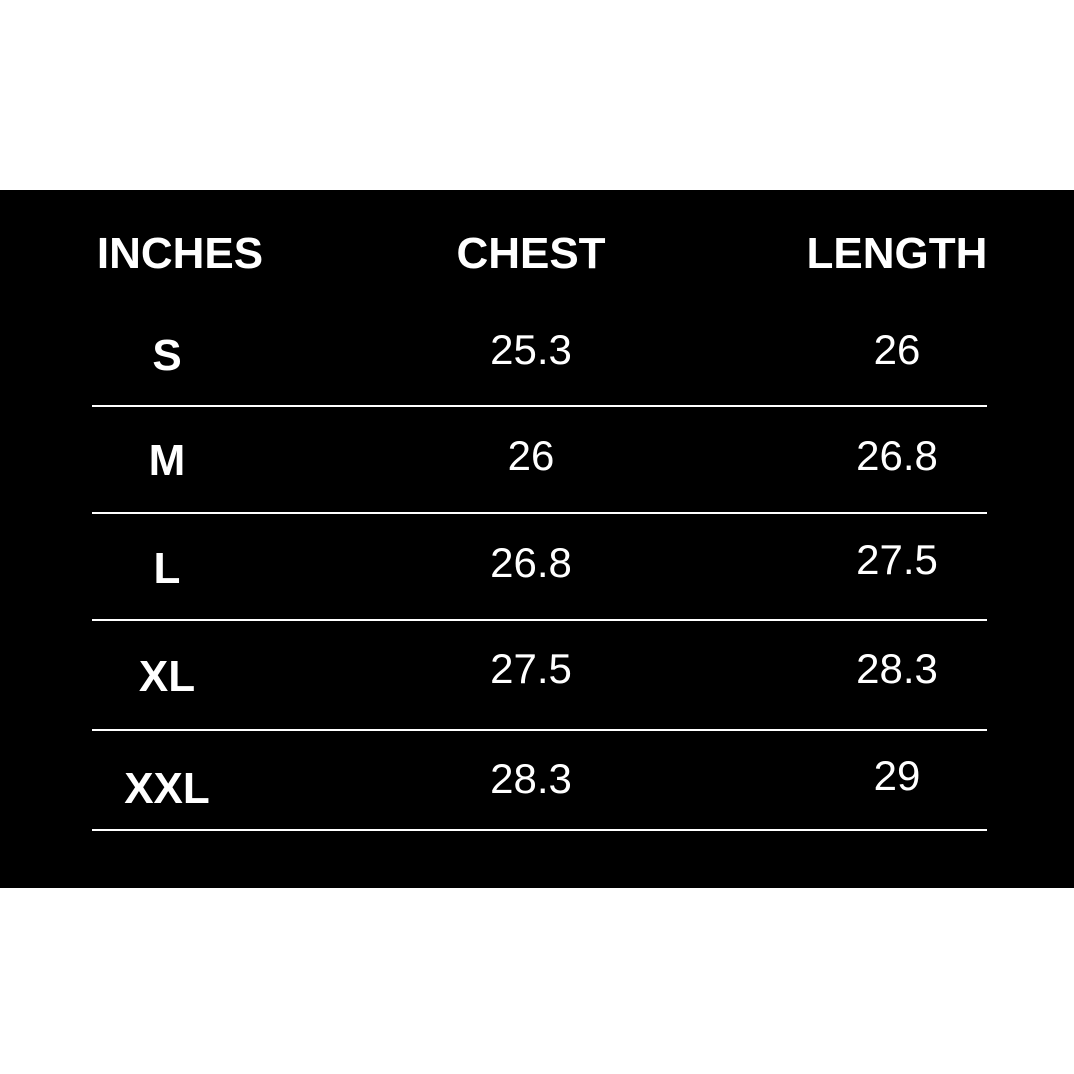 This screenshot has height=1074, width=1074. Describe the element at coordinates (897, 253) in the screenshot. I see `header-length: LENGTH` at that location.